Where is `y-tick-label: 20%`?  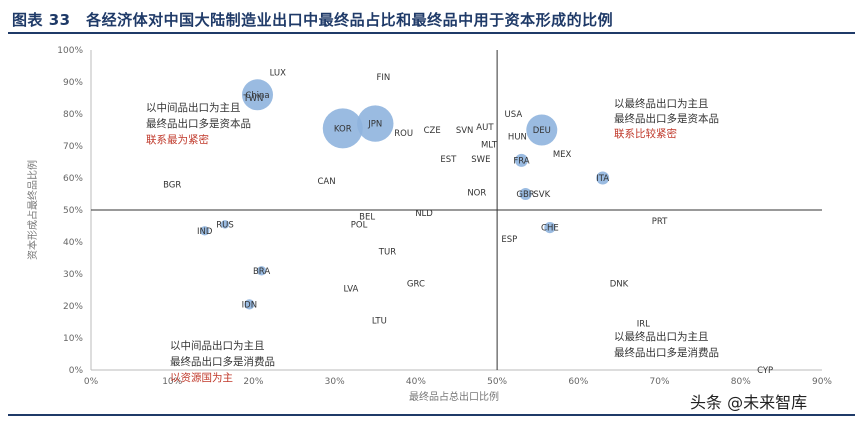 y-tick-label: 20% is located at coordinates (73, 307).